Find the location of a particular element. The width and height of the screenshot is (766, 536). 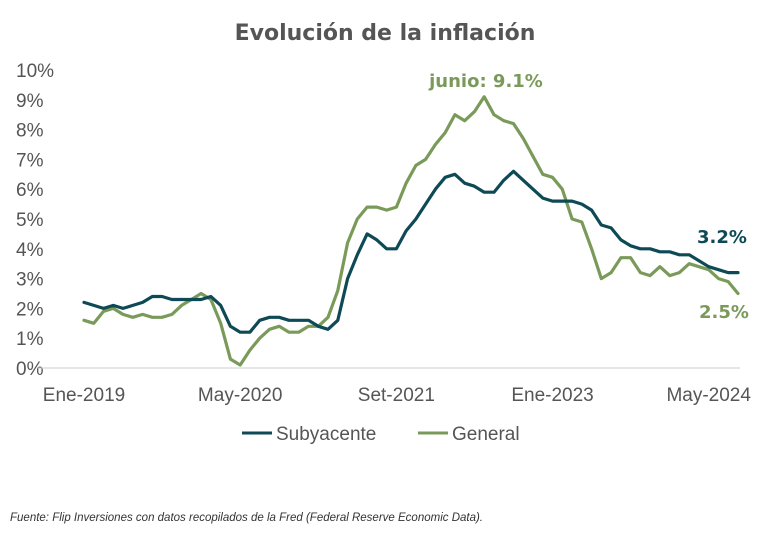

y-tick-label: 0% is located at coordinates (30, 369).